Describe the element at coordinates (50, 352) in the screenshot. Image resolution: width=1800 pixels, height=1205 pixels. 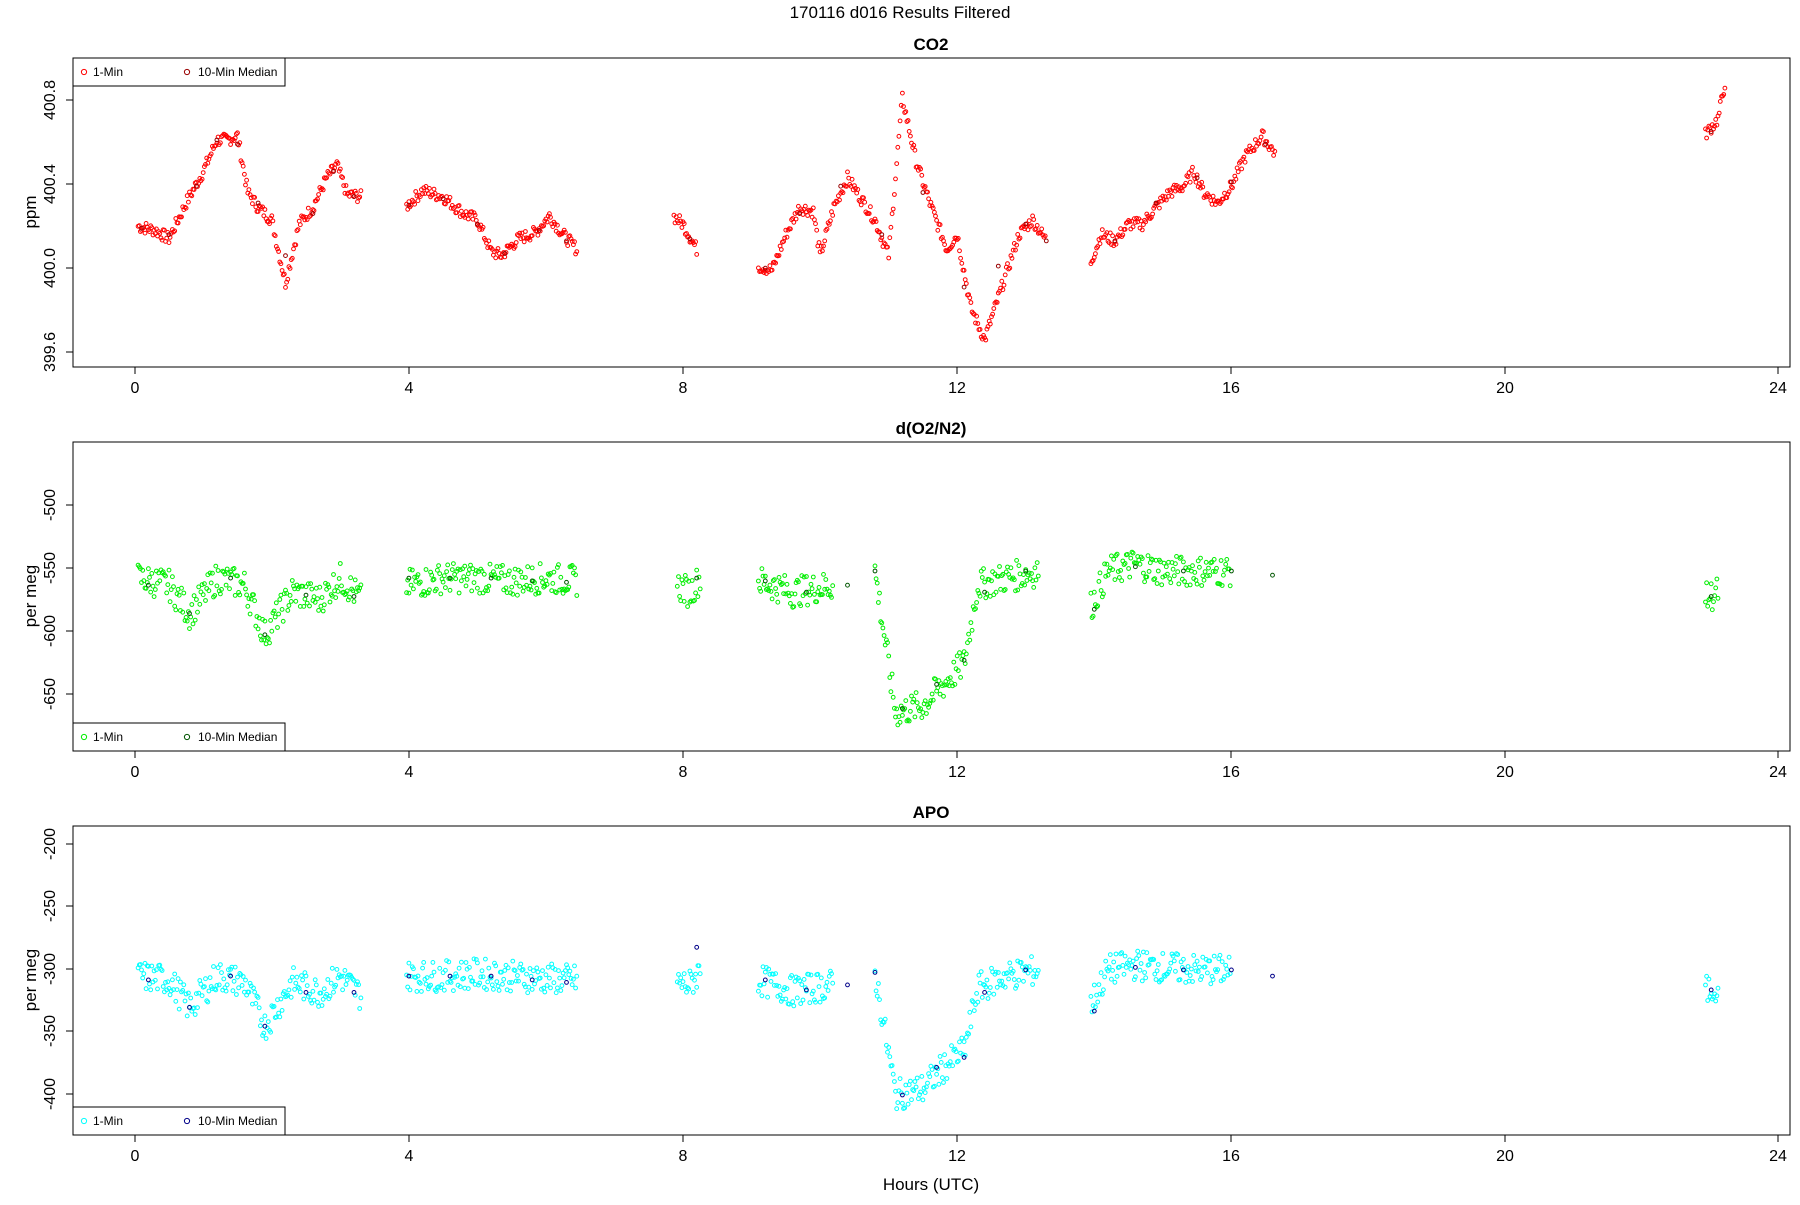
I see `panel-co2-ytick-label: 399.6` at that location.